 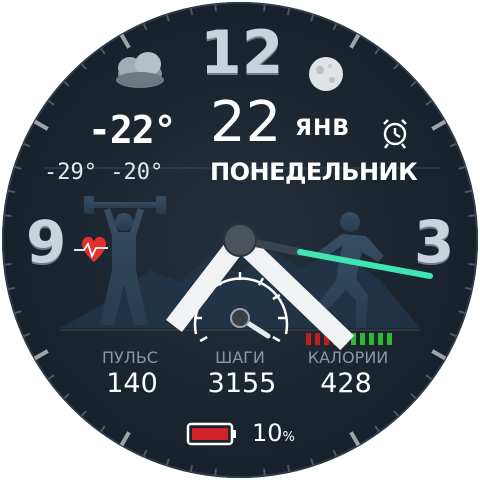 What do you see at coordinates (140, 70) in the screenshot?
I see `cloud-icon` at bounding box center [140, 70].